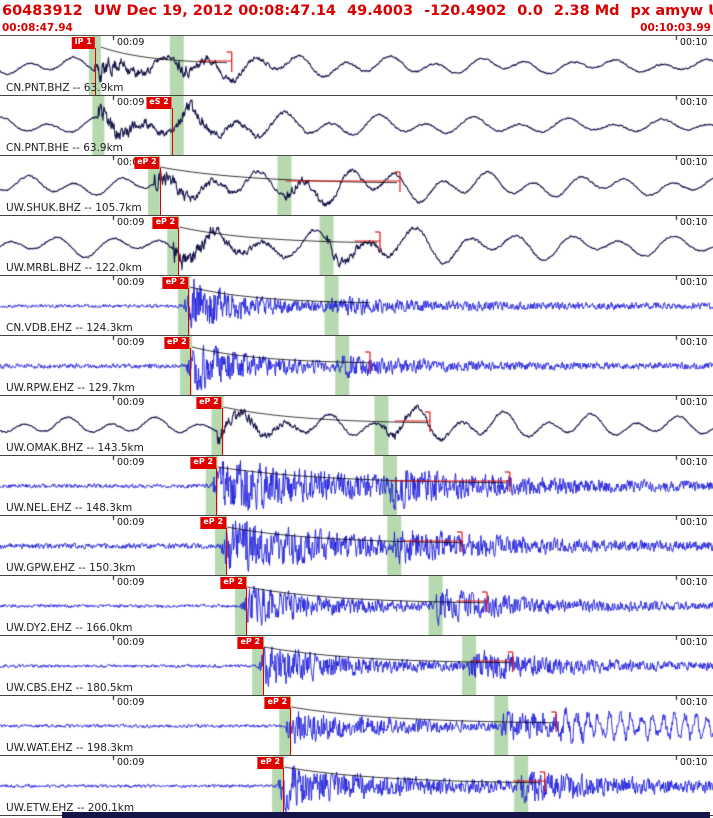  Describe the element at coordinates (386, 815) in the screenshot. I see `next-trace-partial` at that location.